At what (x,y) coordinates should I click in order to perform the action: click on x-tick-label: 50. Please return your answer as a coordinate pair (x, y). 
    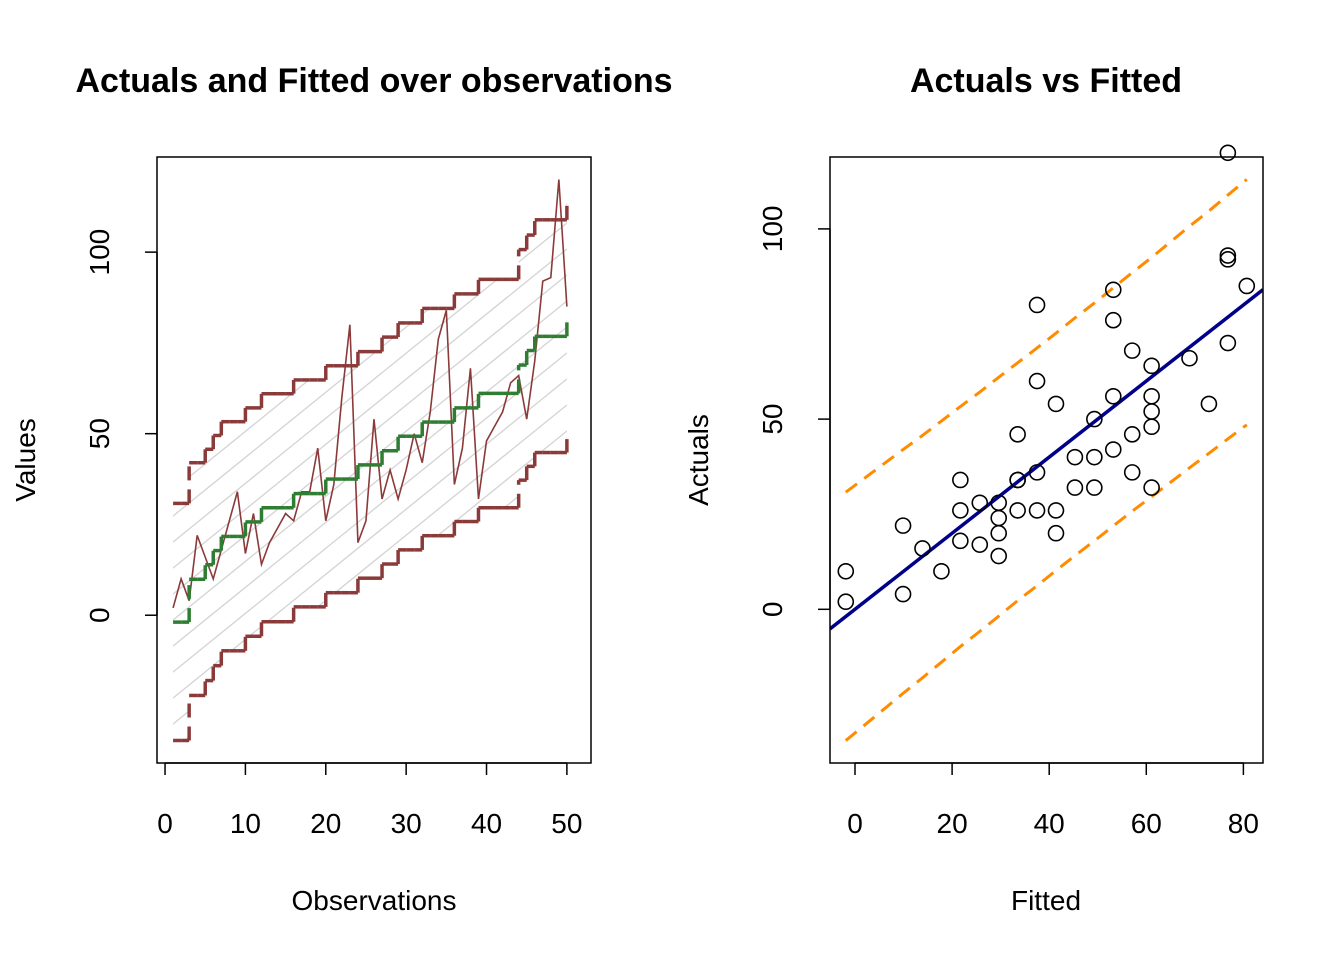
    Looking at the image, I should click on (566, 823).